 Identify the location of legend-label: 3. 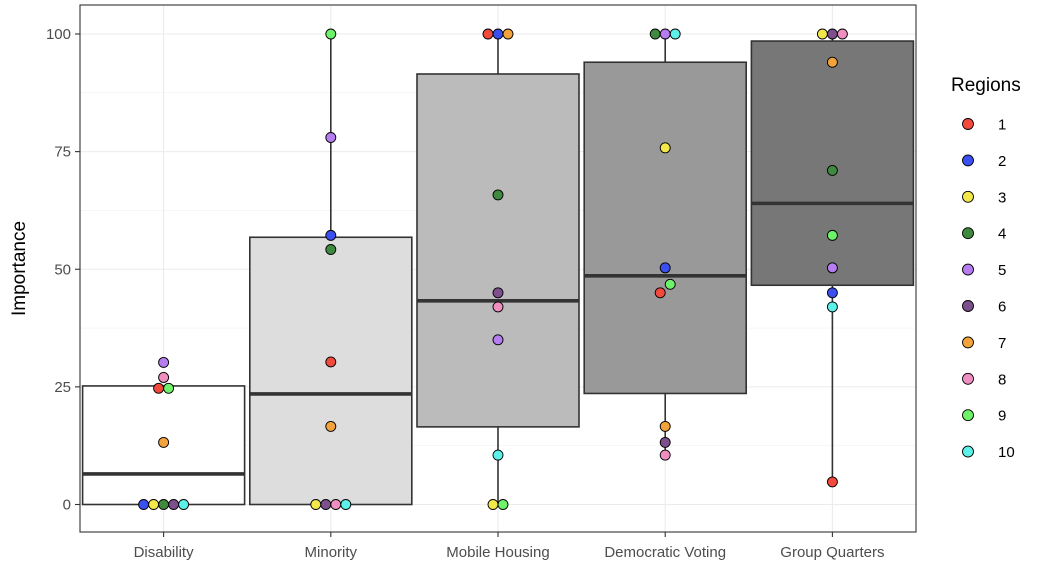
(1002, 197).